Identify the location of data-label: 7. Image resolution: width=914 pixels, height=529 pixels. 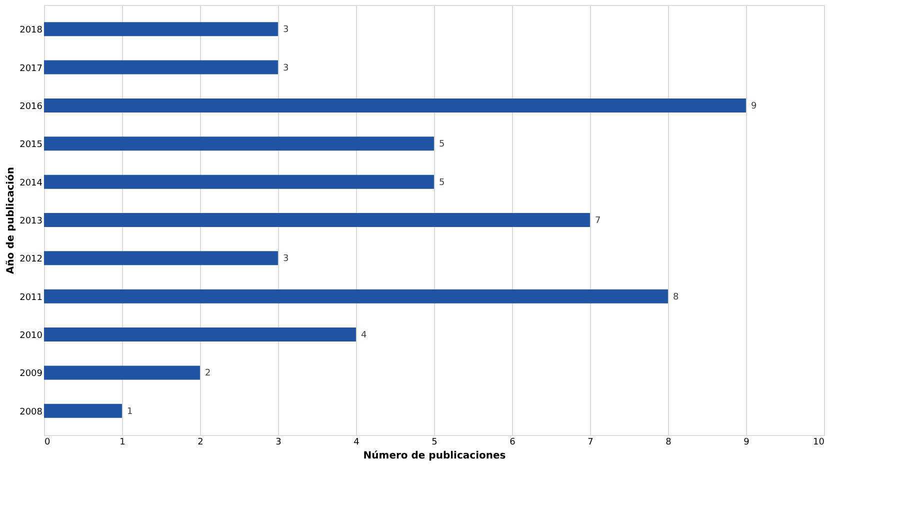
(598, 221).